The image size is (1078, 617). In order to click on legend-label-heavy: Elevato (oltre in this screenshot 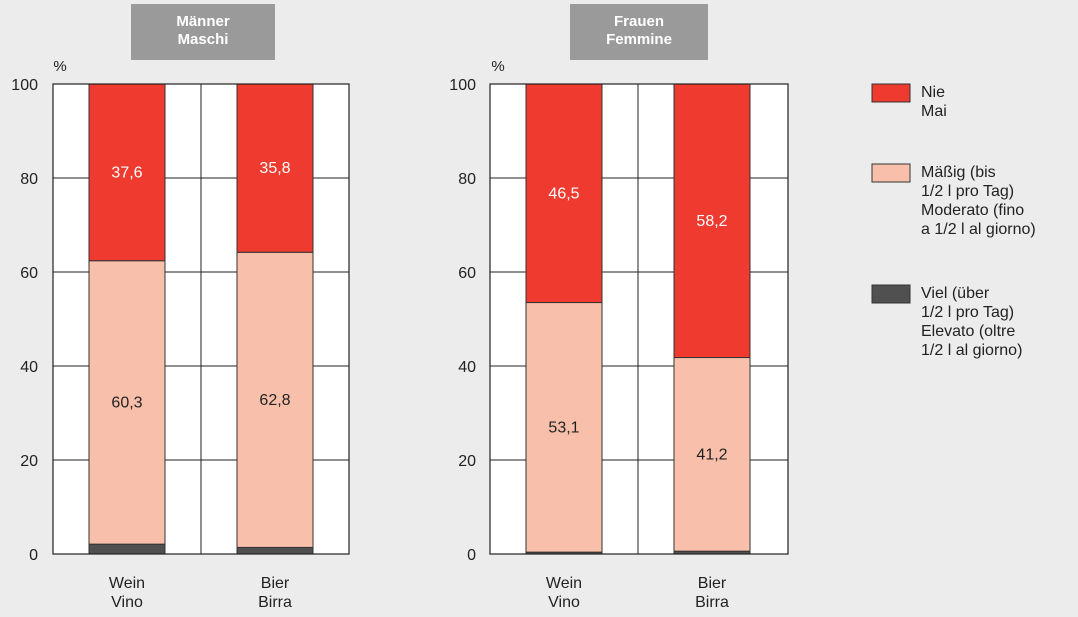, I will do `click(968, 331)`.